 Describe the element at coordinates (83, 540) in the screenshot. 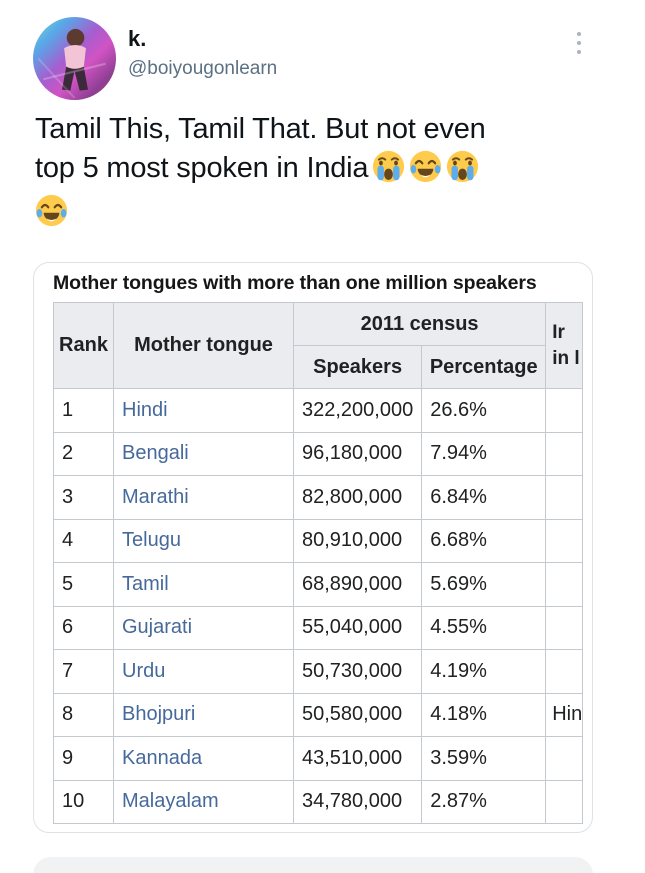

I see `rank-cell: 4` at that location.